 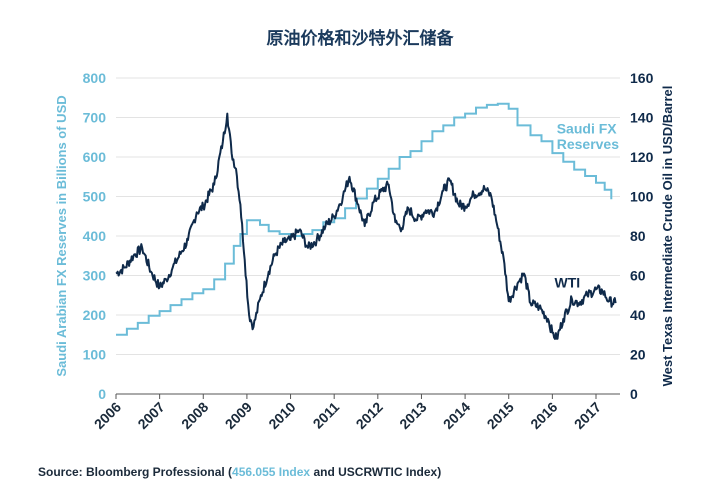 I want to click on left-tick-label: 400, so click(x=95, y=236).